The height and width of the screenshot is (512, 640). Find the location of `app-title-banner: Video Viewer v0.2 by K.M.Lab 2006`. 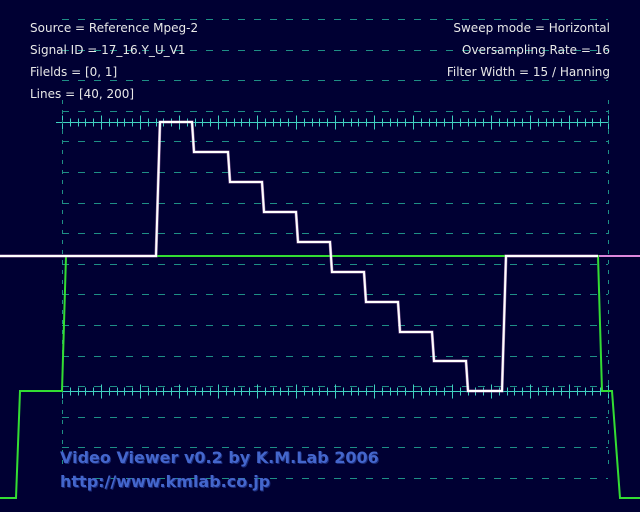

app-title-banner: Video Viewer v0.2 by K.M.Lab 2006 is located at coordinates (219, 457).